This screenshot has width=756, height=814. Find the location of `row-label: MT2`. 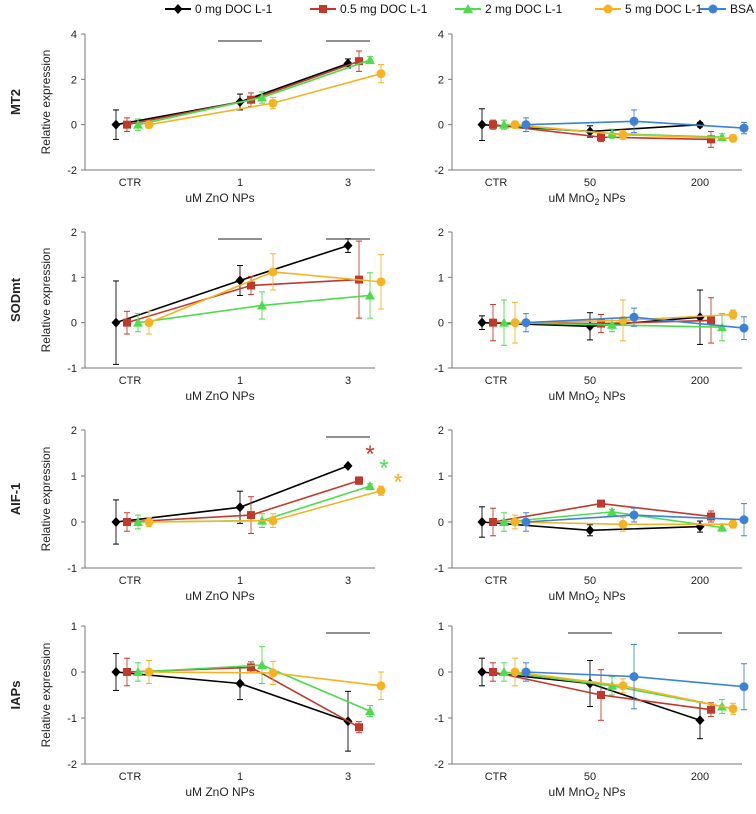

row-label: MT2 is located at coordinates (15, 102).